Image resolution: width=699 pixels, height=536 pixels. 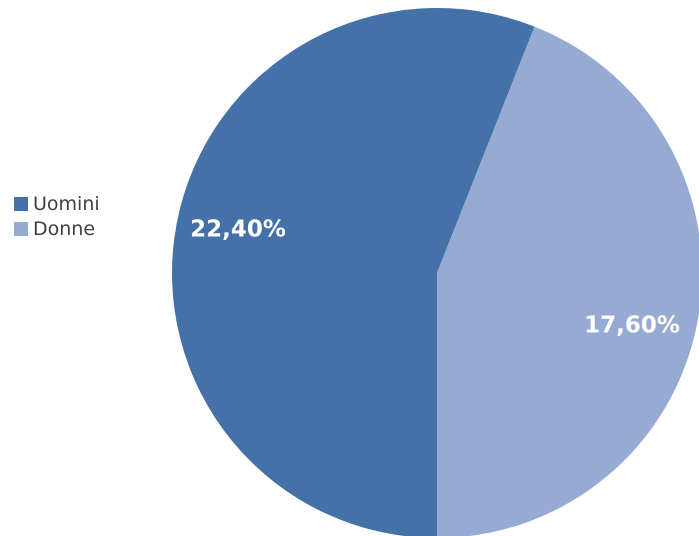 What do you see at coordinates (64, 229) in the screenshot?
I see `legend-label-donne: Donne` at bounding box center [64, 229].